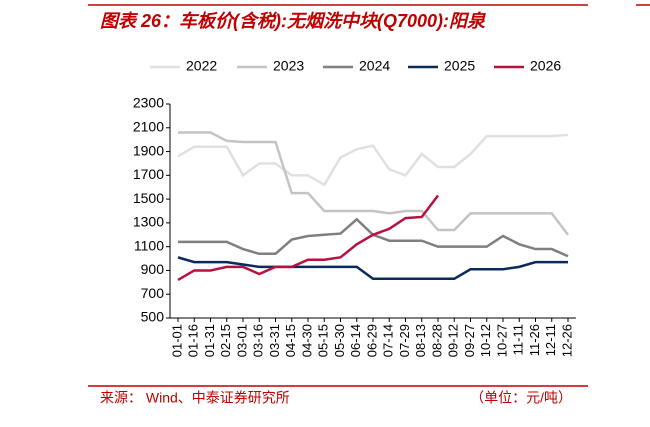 This screenshot has height=427, width=650. I want to click on x-tick-label: 09-12, so click(453, 340).